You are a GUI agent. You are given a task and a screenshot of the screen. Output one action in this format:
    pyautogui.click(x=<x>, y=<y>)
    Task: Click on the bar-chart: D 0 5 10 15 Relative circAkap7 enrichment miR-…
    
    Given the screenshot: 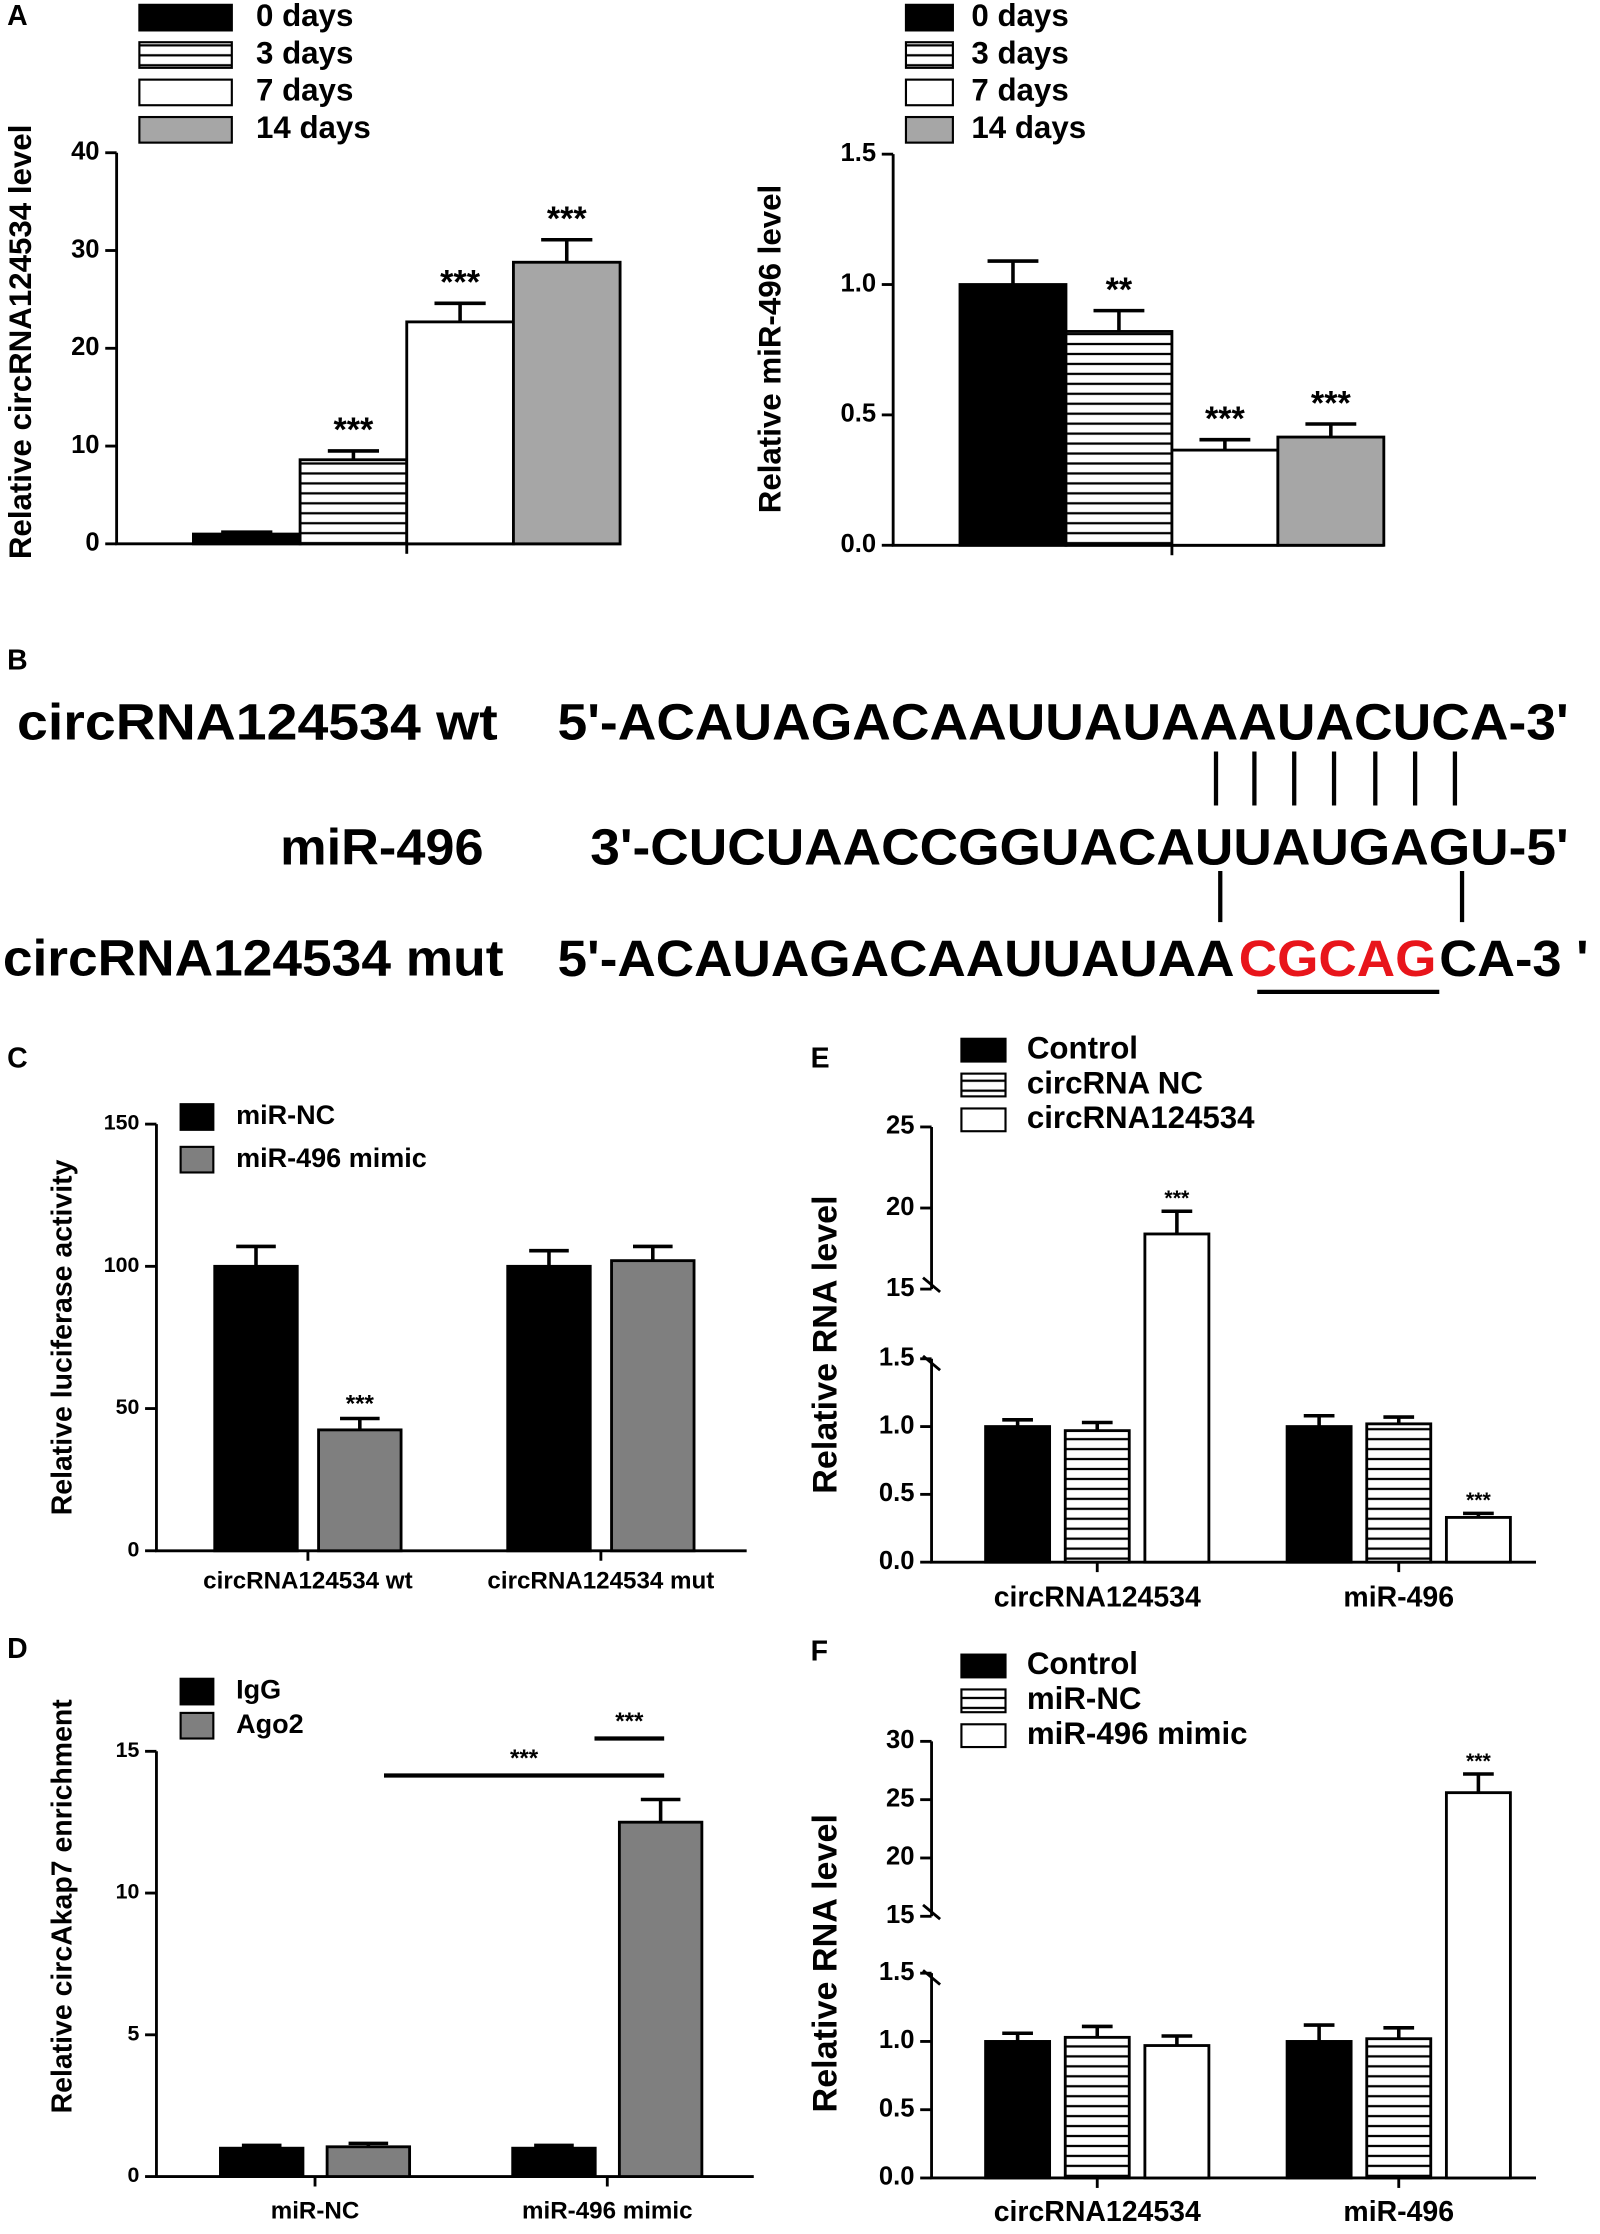 What is the action you would take?
    pyautogui.click(x=380, y=1929)
    